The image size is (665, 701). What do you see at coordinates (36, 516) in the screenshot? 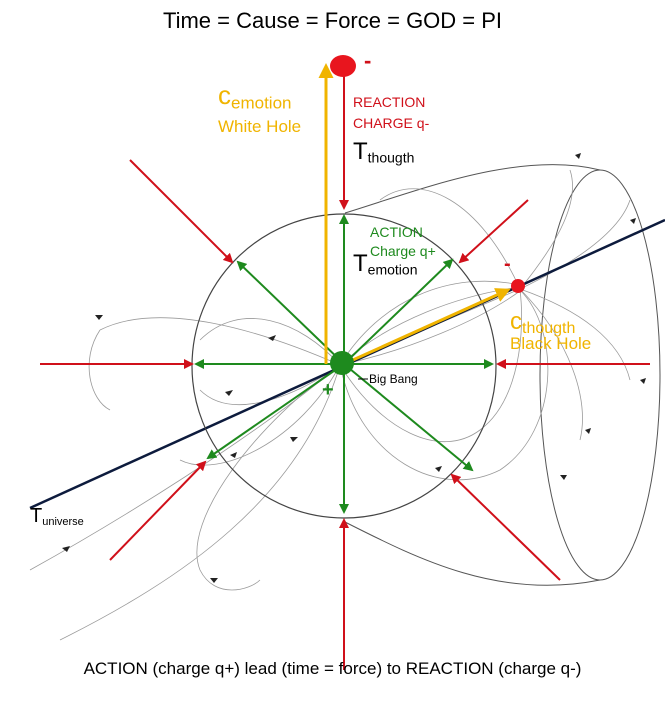
I see `t-universe-t: T` at bounding box center [36, 516].